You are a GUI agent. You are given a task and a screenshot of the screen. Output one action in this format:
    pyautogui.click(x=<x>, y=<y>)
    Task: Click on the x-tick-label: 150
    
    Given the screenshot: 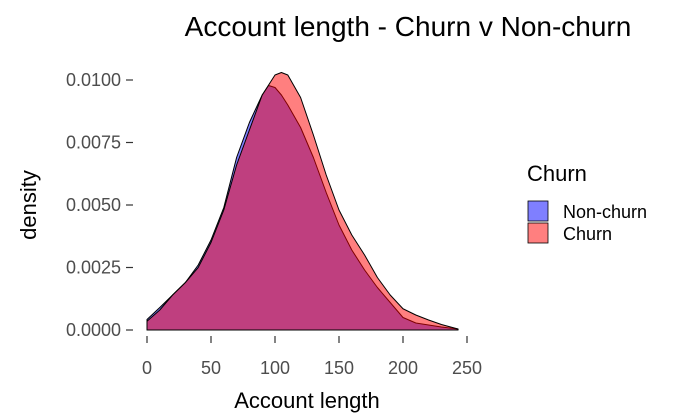 What is the action you would take?
    pyautogui.click(x=339, y=368)
    